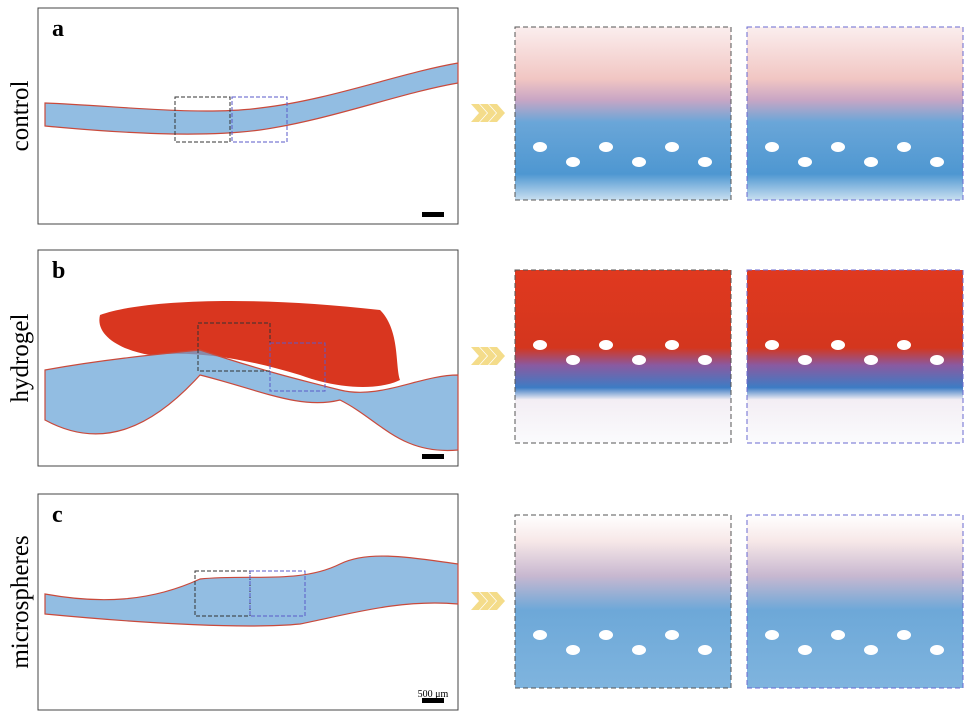 This screenshot has width=967, height=719. What do you see at coordinates (57, 515) in the screenshot?
I see `panel-letter: c` at bounding box center [57, 515].